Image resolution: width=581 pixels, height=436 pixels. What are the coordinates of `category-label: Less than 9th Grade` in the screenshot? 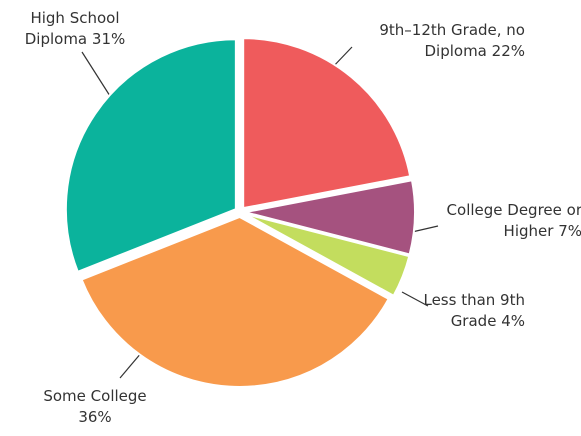 It's located at (474, 310).